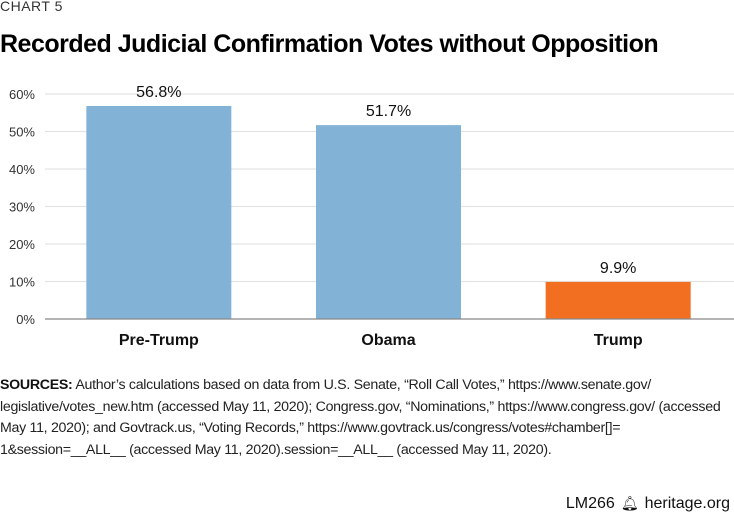 This screenshot has width=734, height=516. What do you see at coordinates (22, 94) in the screenshot?
I see `y-tick-label: 60%` at bounding box center [22, 94].